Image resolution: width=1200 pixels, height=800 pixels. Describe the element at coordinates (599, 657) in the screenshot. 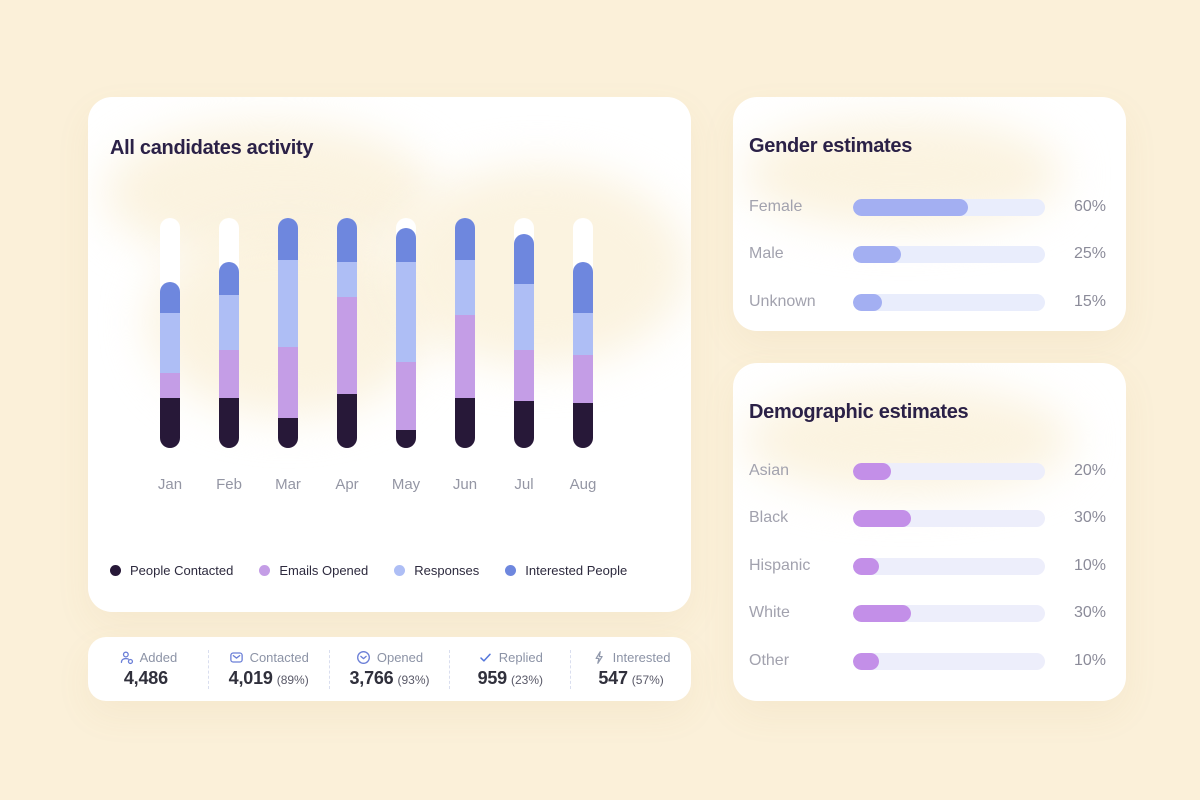

I see `lightning-icon` at that location.